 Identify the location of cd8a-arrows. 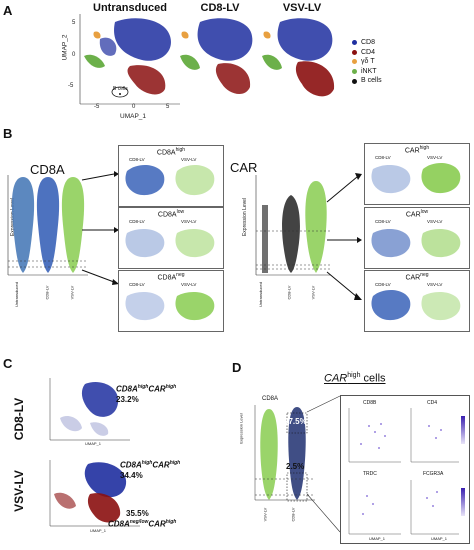
(100, 228).